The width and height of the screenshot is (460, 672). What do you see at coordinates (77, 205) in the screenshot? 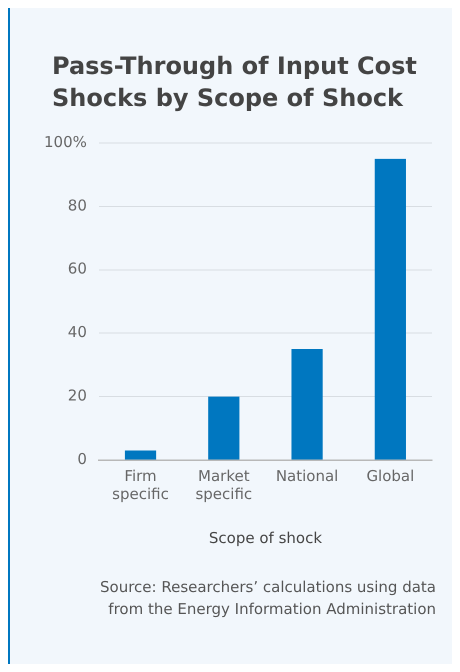
I see `y-tick-label: 80` at bounding box center [77, 205].